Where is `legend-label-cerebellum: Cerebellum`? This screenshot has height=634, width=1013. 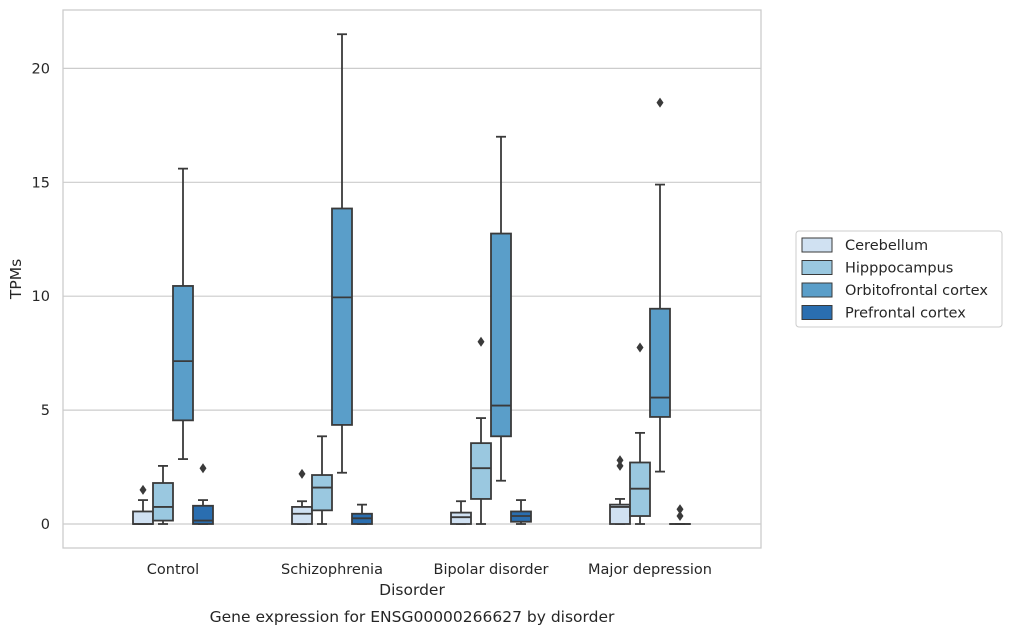
legend-label-cerebellum: Cerebellum is located at coordinates (886, 246).